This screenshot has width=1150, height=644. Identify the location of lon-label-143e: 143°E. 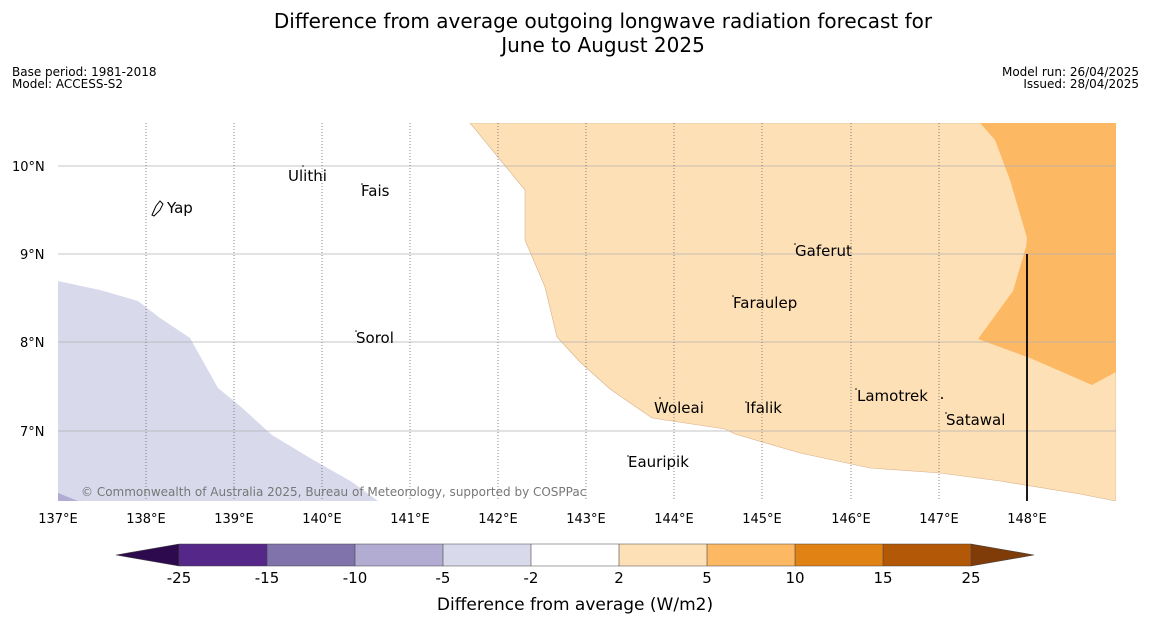
(586, 519).